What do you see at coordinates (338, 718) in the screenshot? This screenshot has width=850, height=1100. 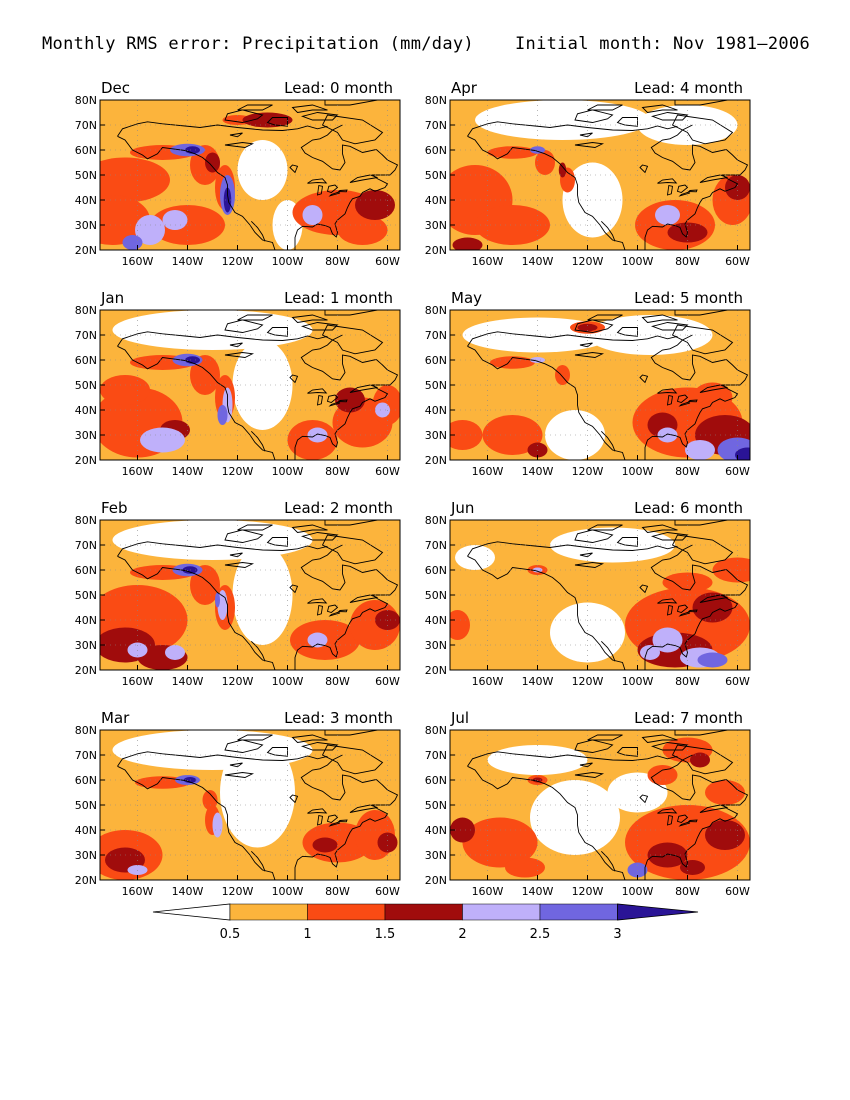 I see `panel-lead-label: Lead: 3 month` at bounding box center [338, 718].